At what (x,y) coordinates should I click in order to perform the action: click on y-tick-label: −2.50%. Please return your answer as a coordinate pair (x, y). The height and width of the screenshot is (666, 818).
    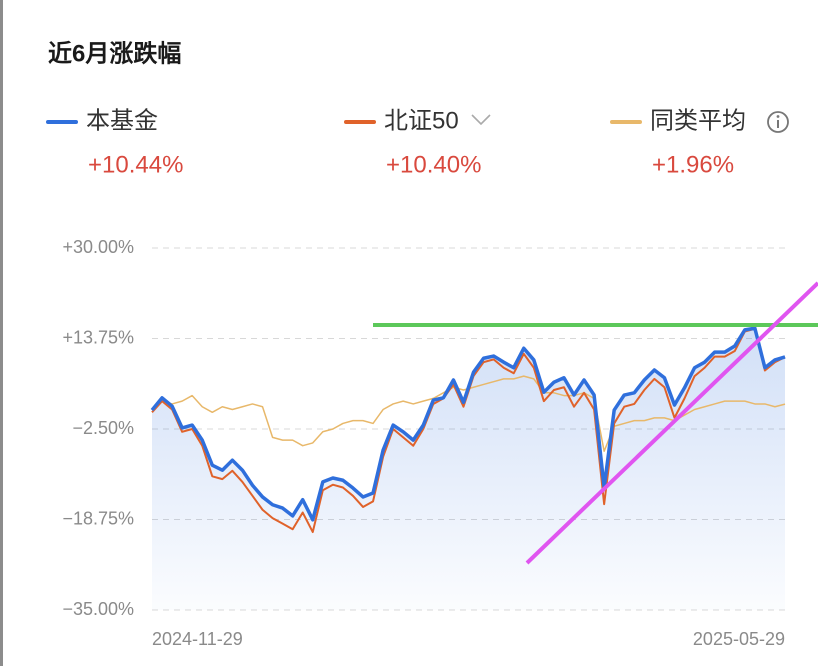
    Looking at the image, I should click on (103, 428).